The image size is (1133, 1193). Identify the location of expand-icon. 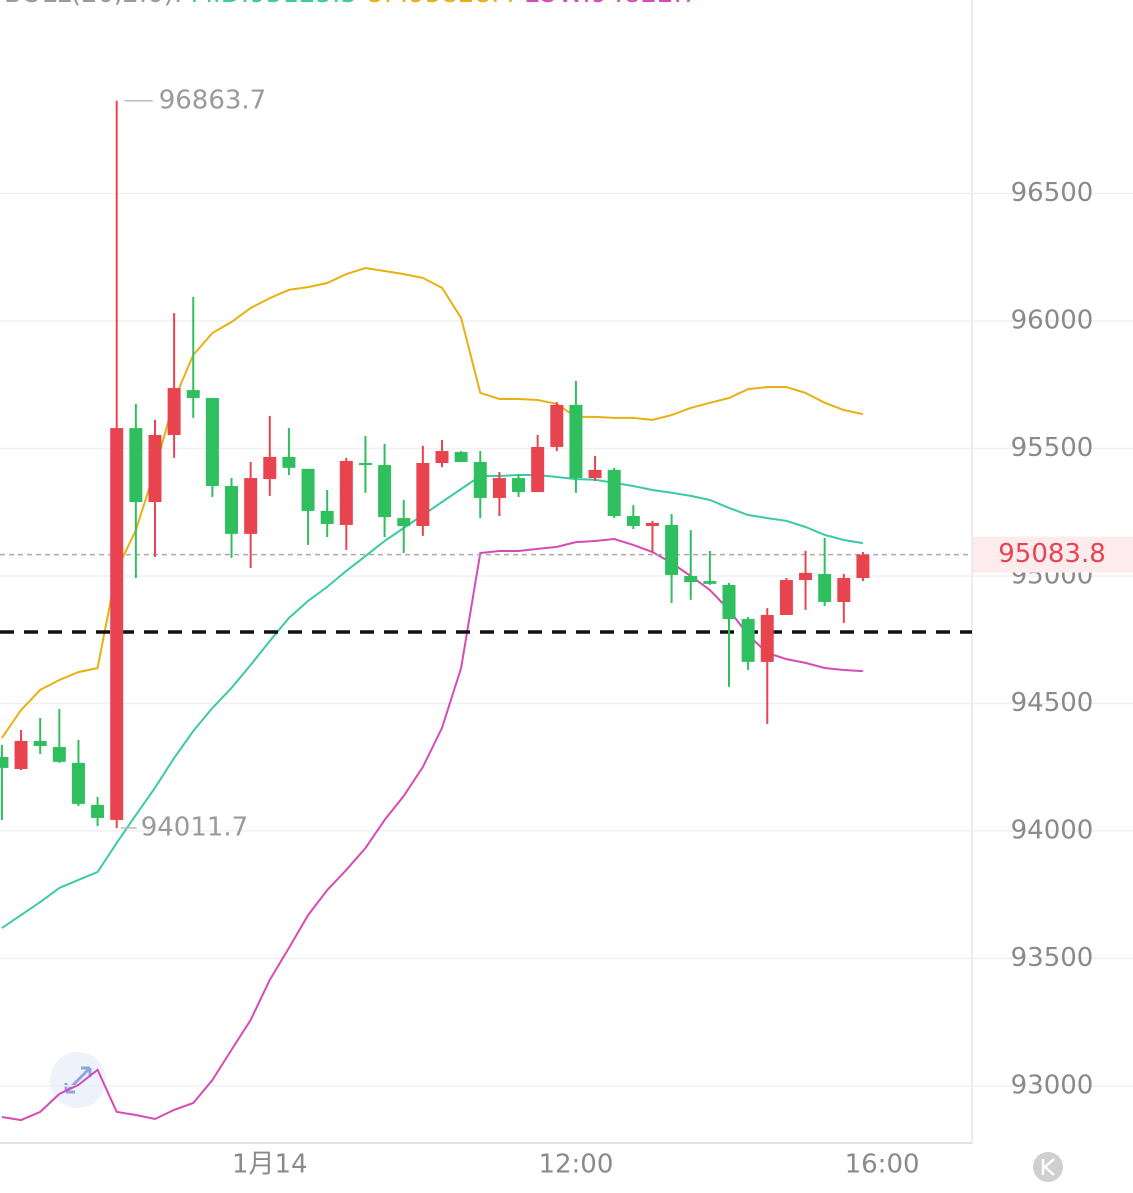
(78, 1080).